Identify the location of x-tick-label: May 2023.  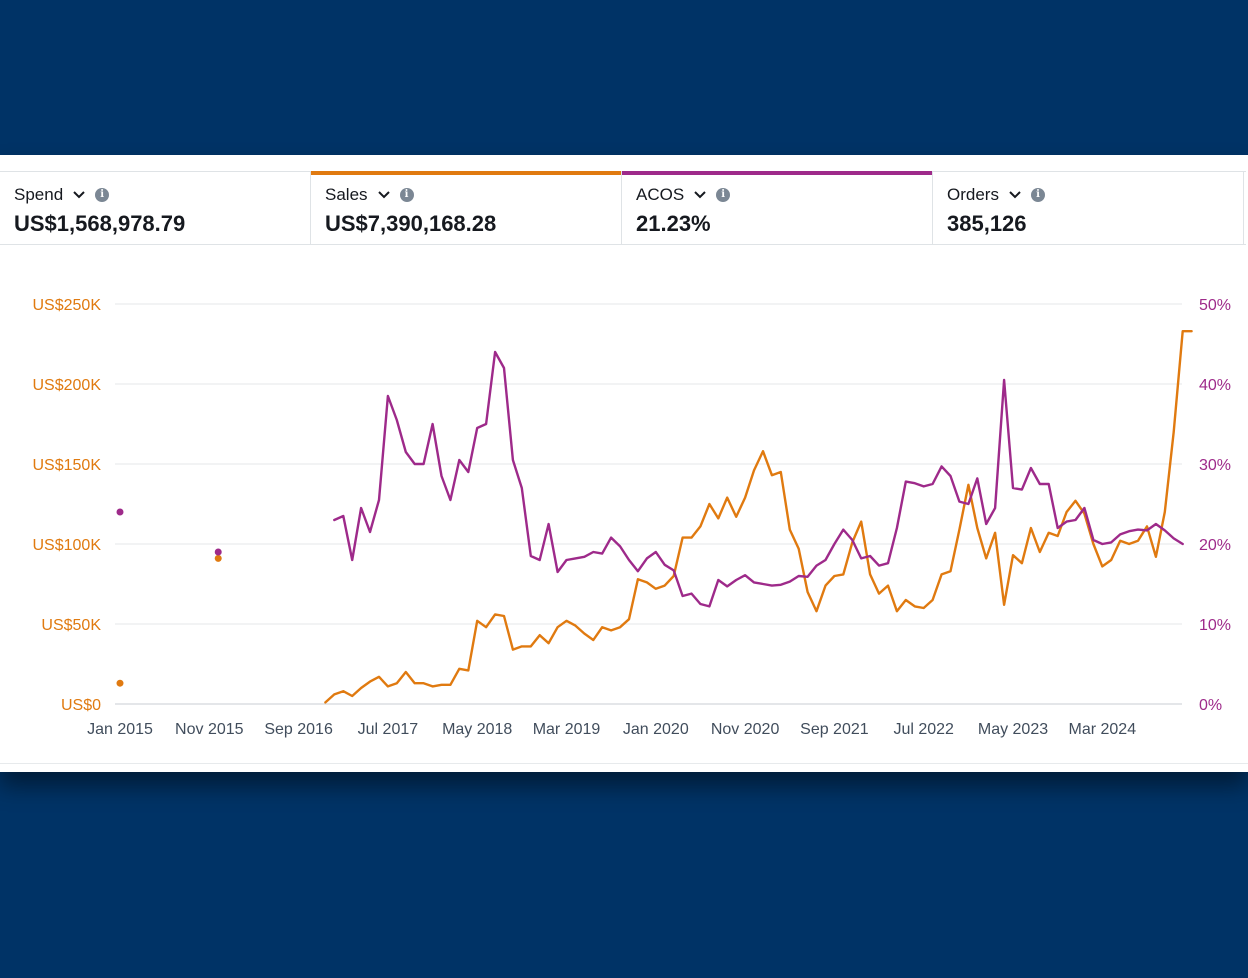
(1013, 729).